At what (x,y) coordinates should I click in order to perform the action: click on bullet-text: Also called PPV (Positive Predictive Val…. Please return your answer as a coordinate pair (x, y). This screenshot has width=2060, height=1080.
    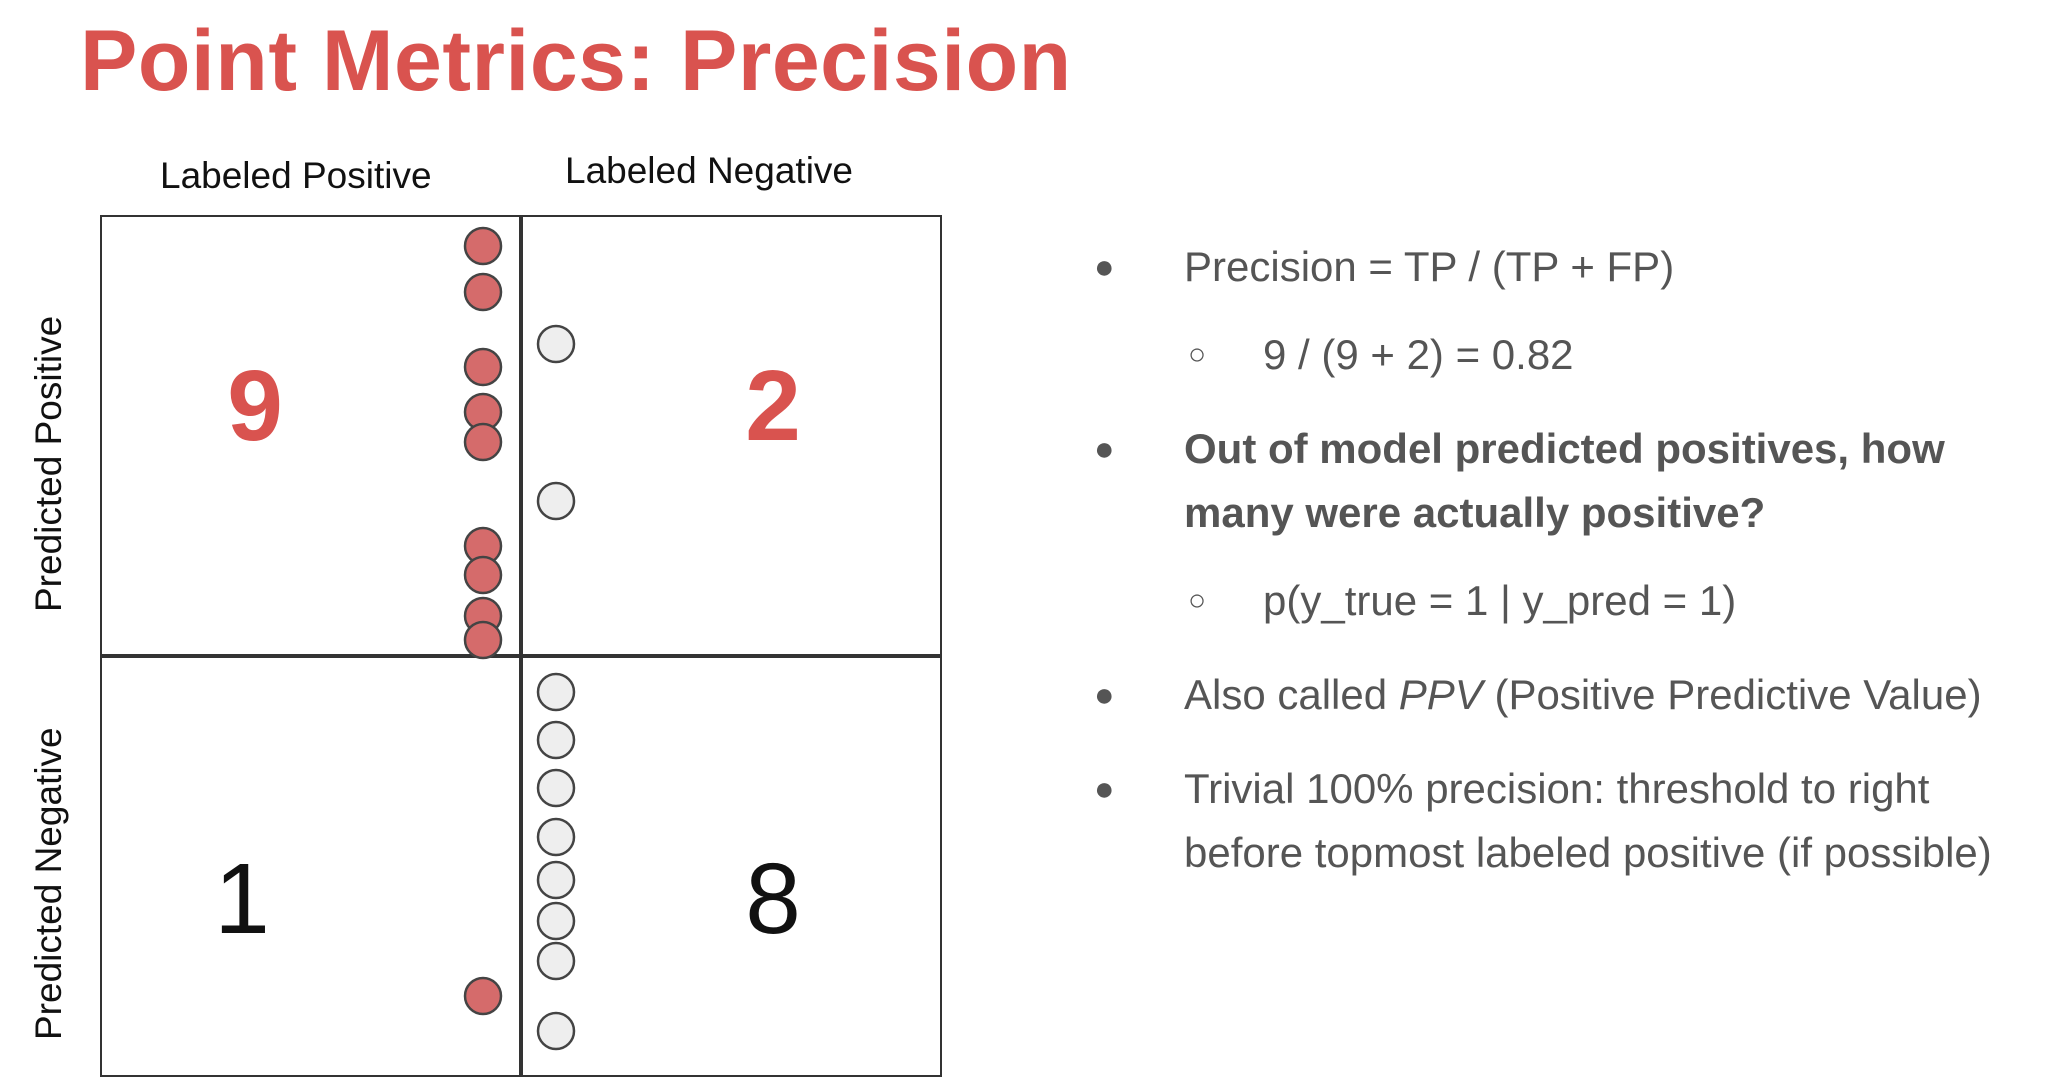
    Looking at the image, I should click on (1607, 695).